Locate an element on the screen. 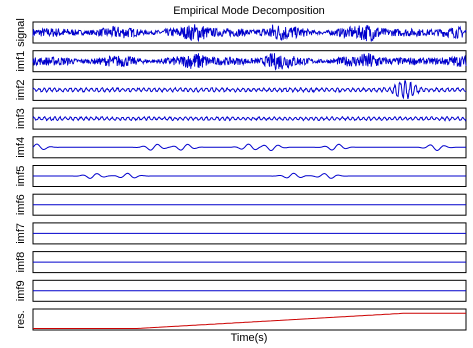  row-label-imf1: imf1 is located at coordinates (21, 61).